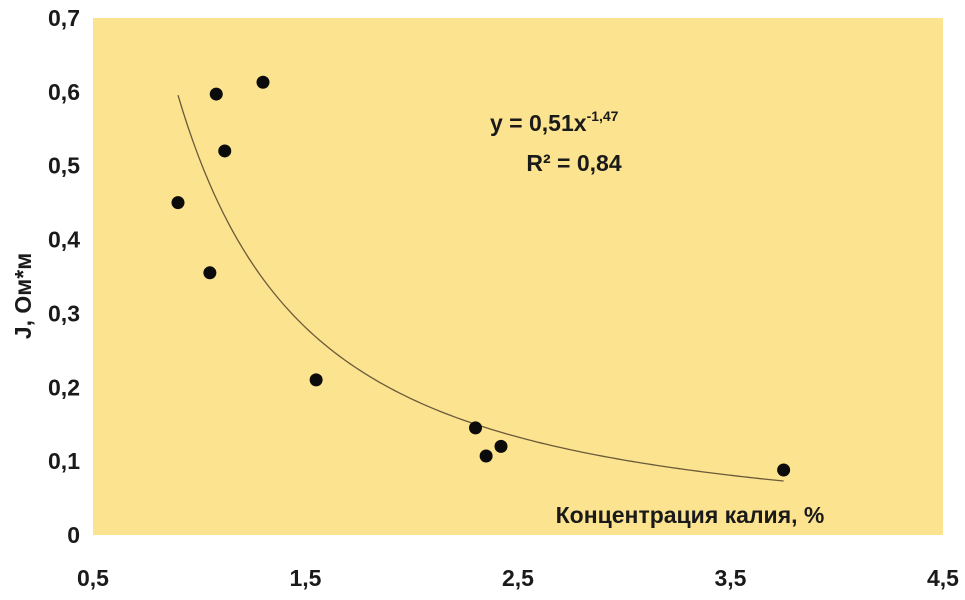  What do you see at coordinates (64, 166) in the screenshot?
I see `y-tick-label: 0,5` at bounding box center [64, 166].